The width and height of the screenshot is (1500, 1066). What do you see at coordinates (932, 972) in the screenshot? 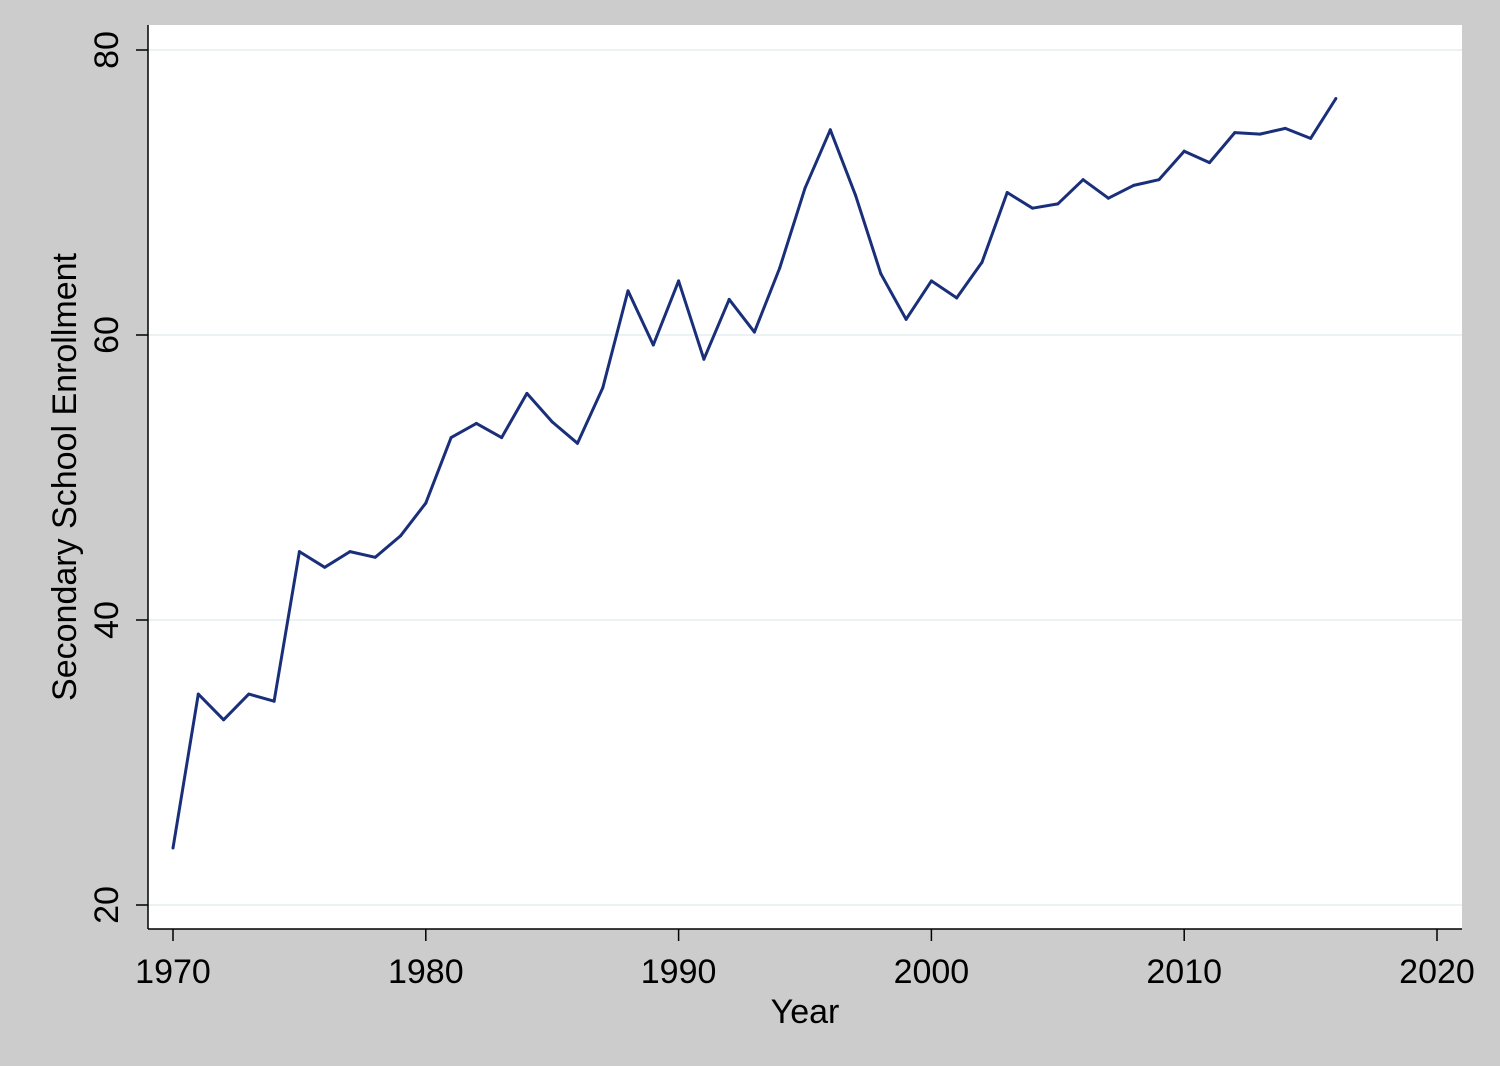
I see `x-tick-label: 2000` at bounding box center [932, 972].